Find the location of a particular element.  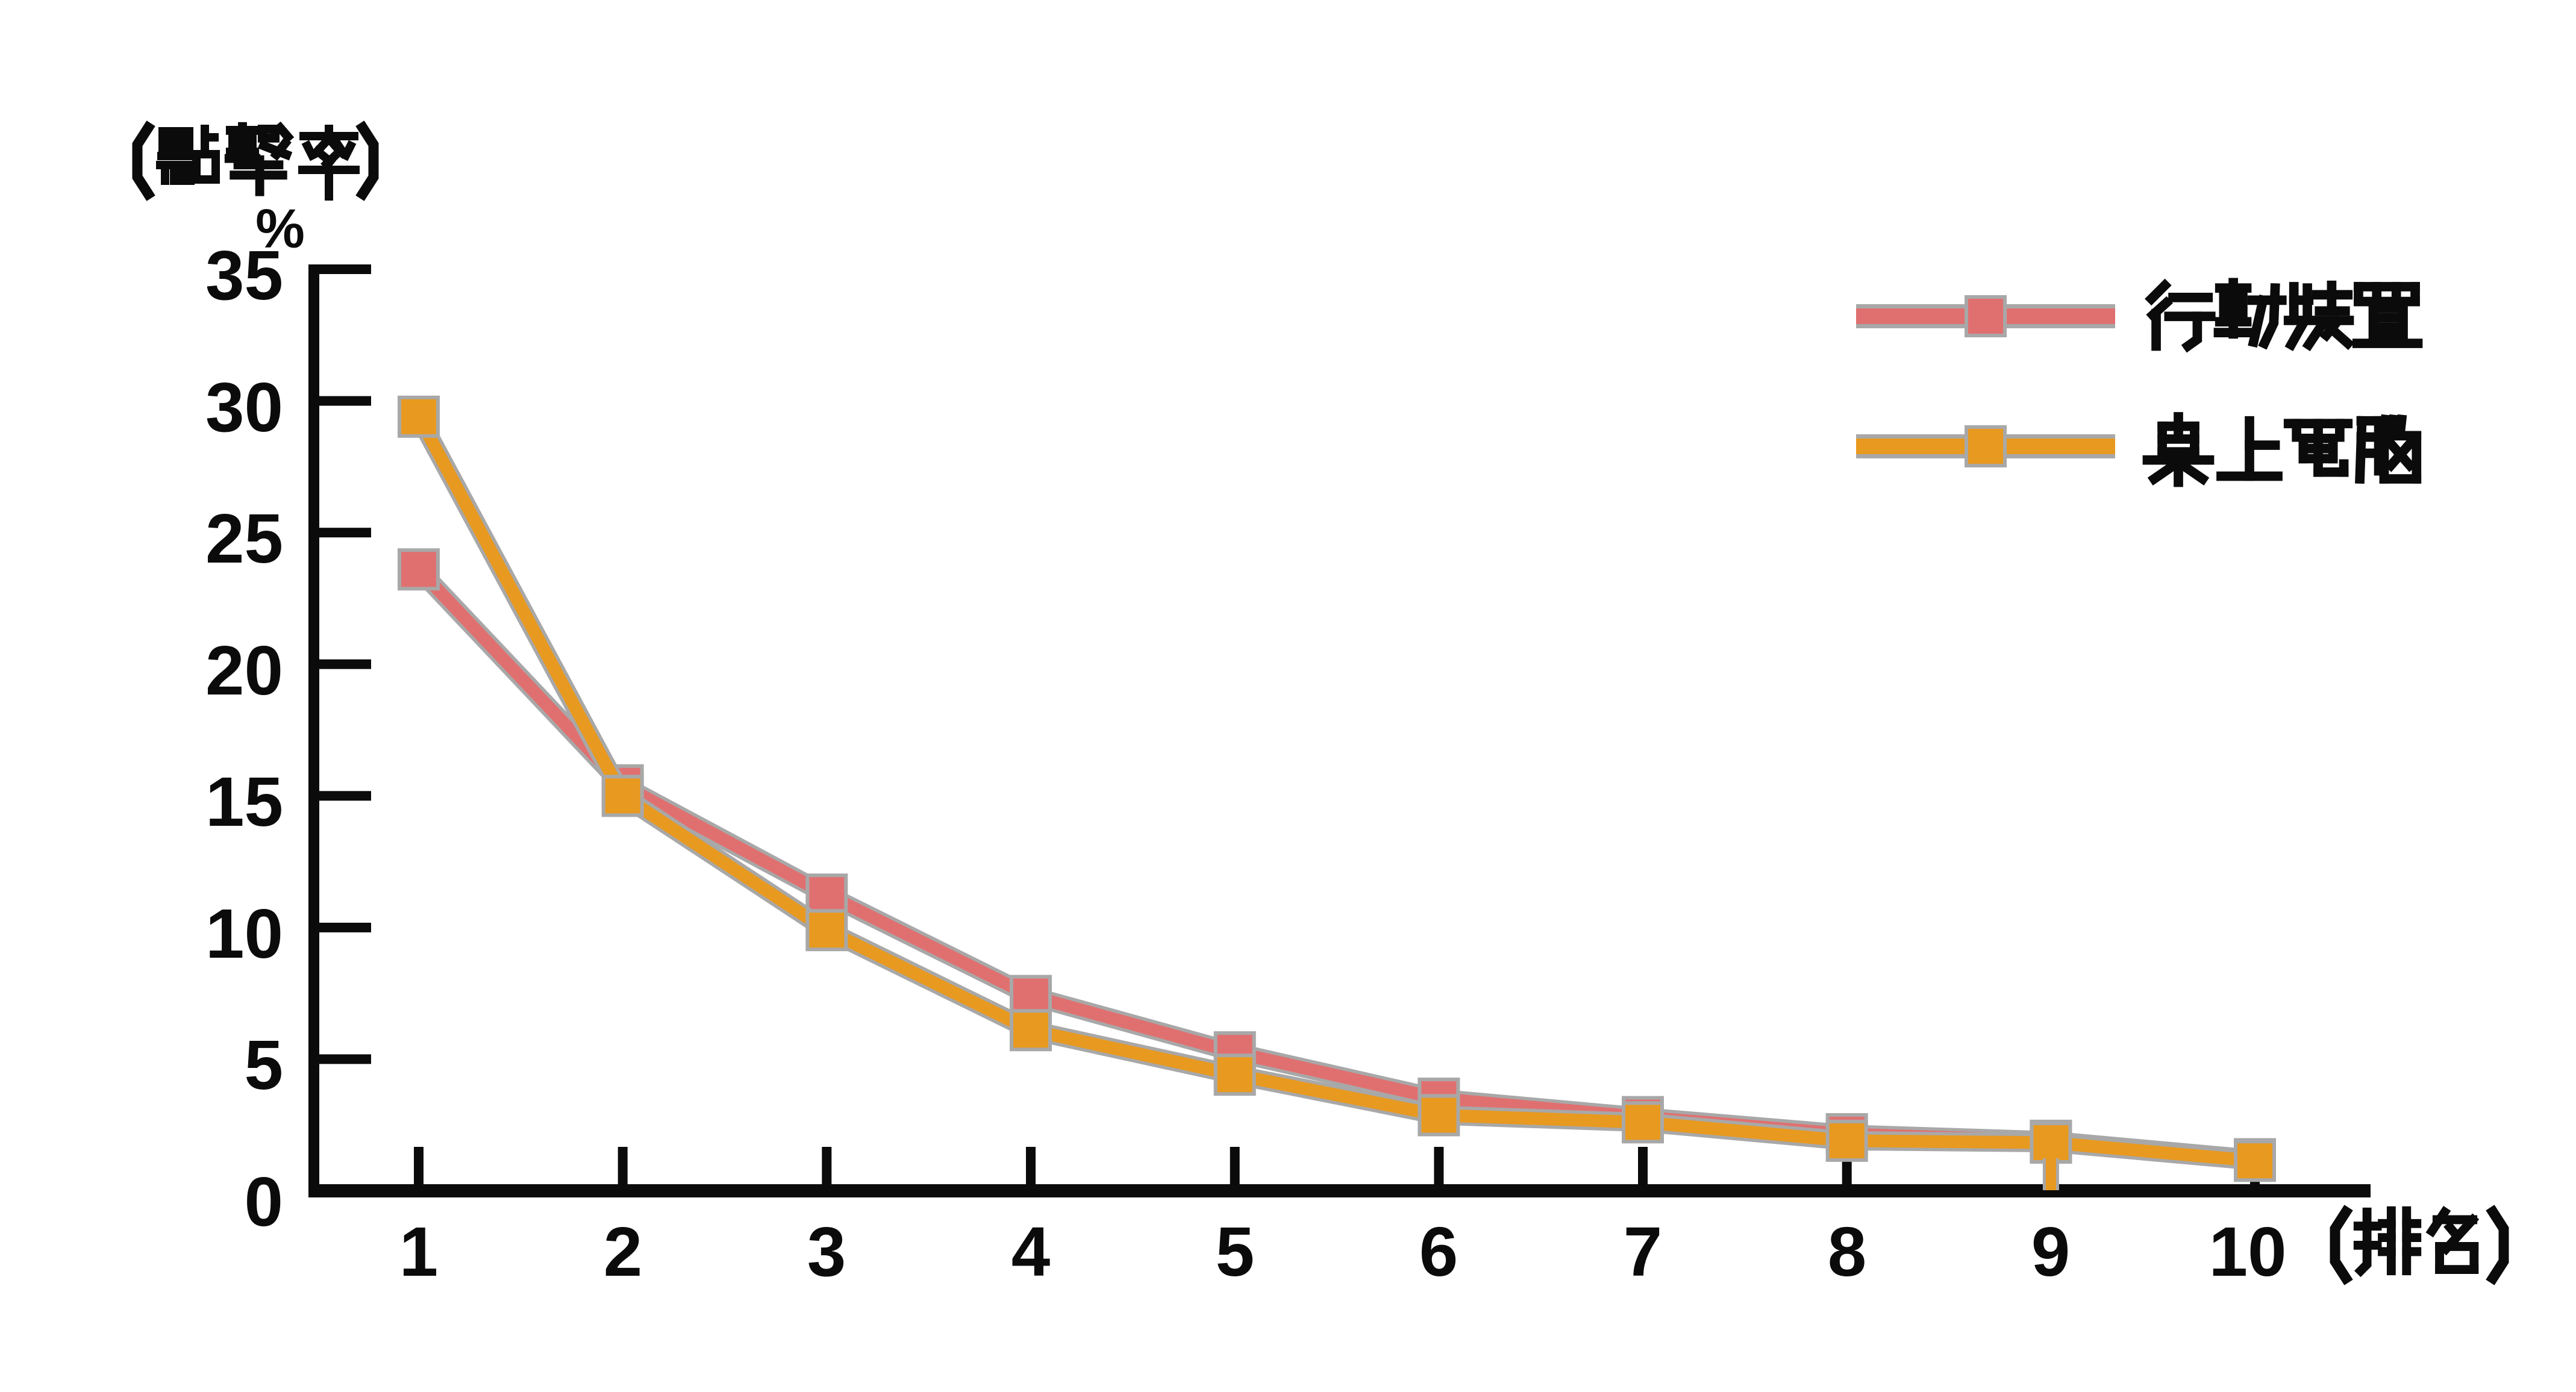

svg-text: 35 is located at coordinates (244, 275).